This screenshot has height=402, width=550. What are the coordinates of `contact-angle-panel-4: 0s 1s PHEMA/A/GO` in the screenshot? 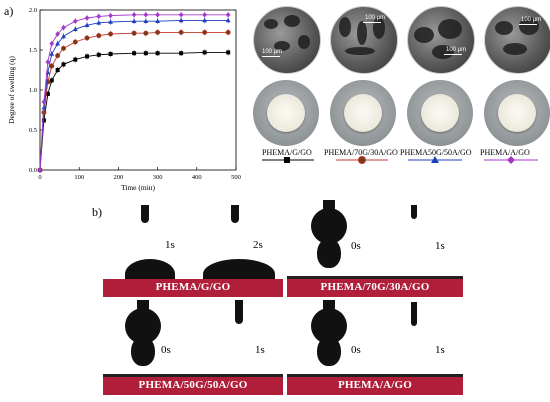 It's located at (375, 348).